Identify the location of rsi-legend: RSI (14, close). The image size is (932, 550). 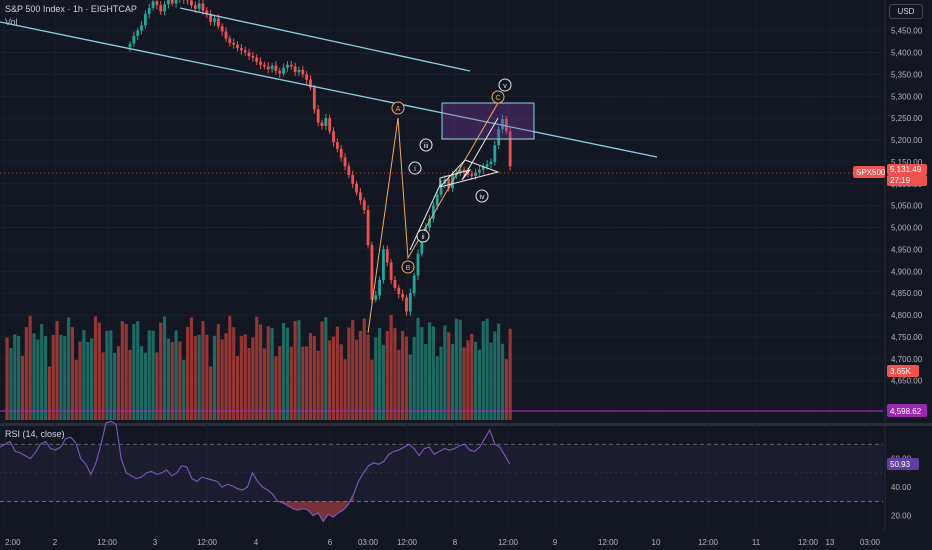
(35, 434).